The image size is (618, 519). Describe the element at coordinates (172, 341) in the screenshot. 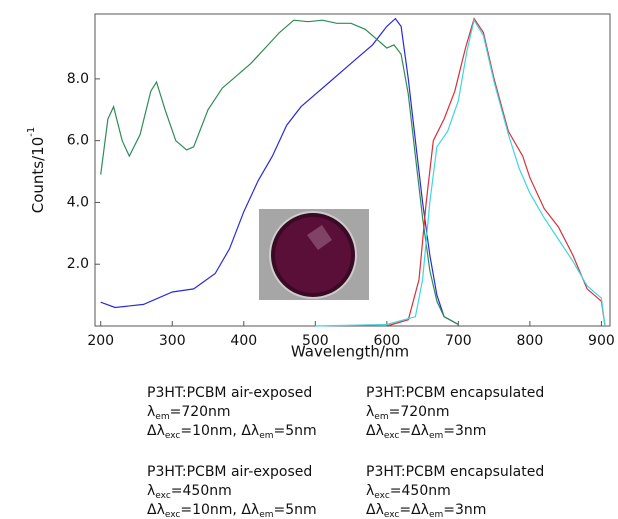

I see `x-tick-label: 300` at that location.